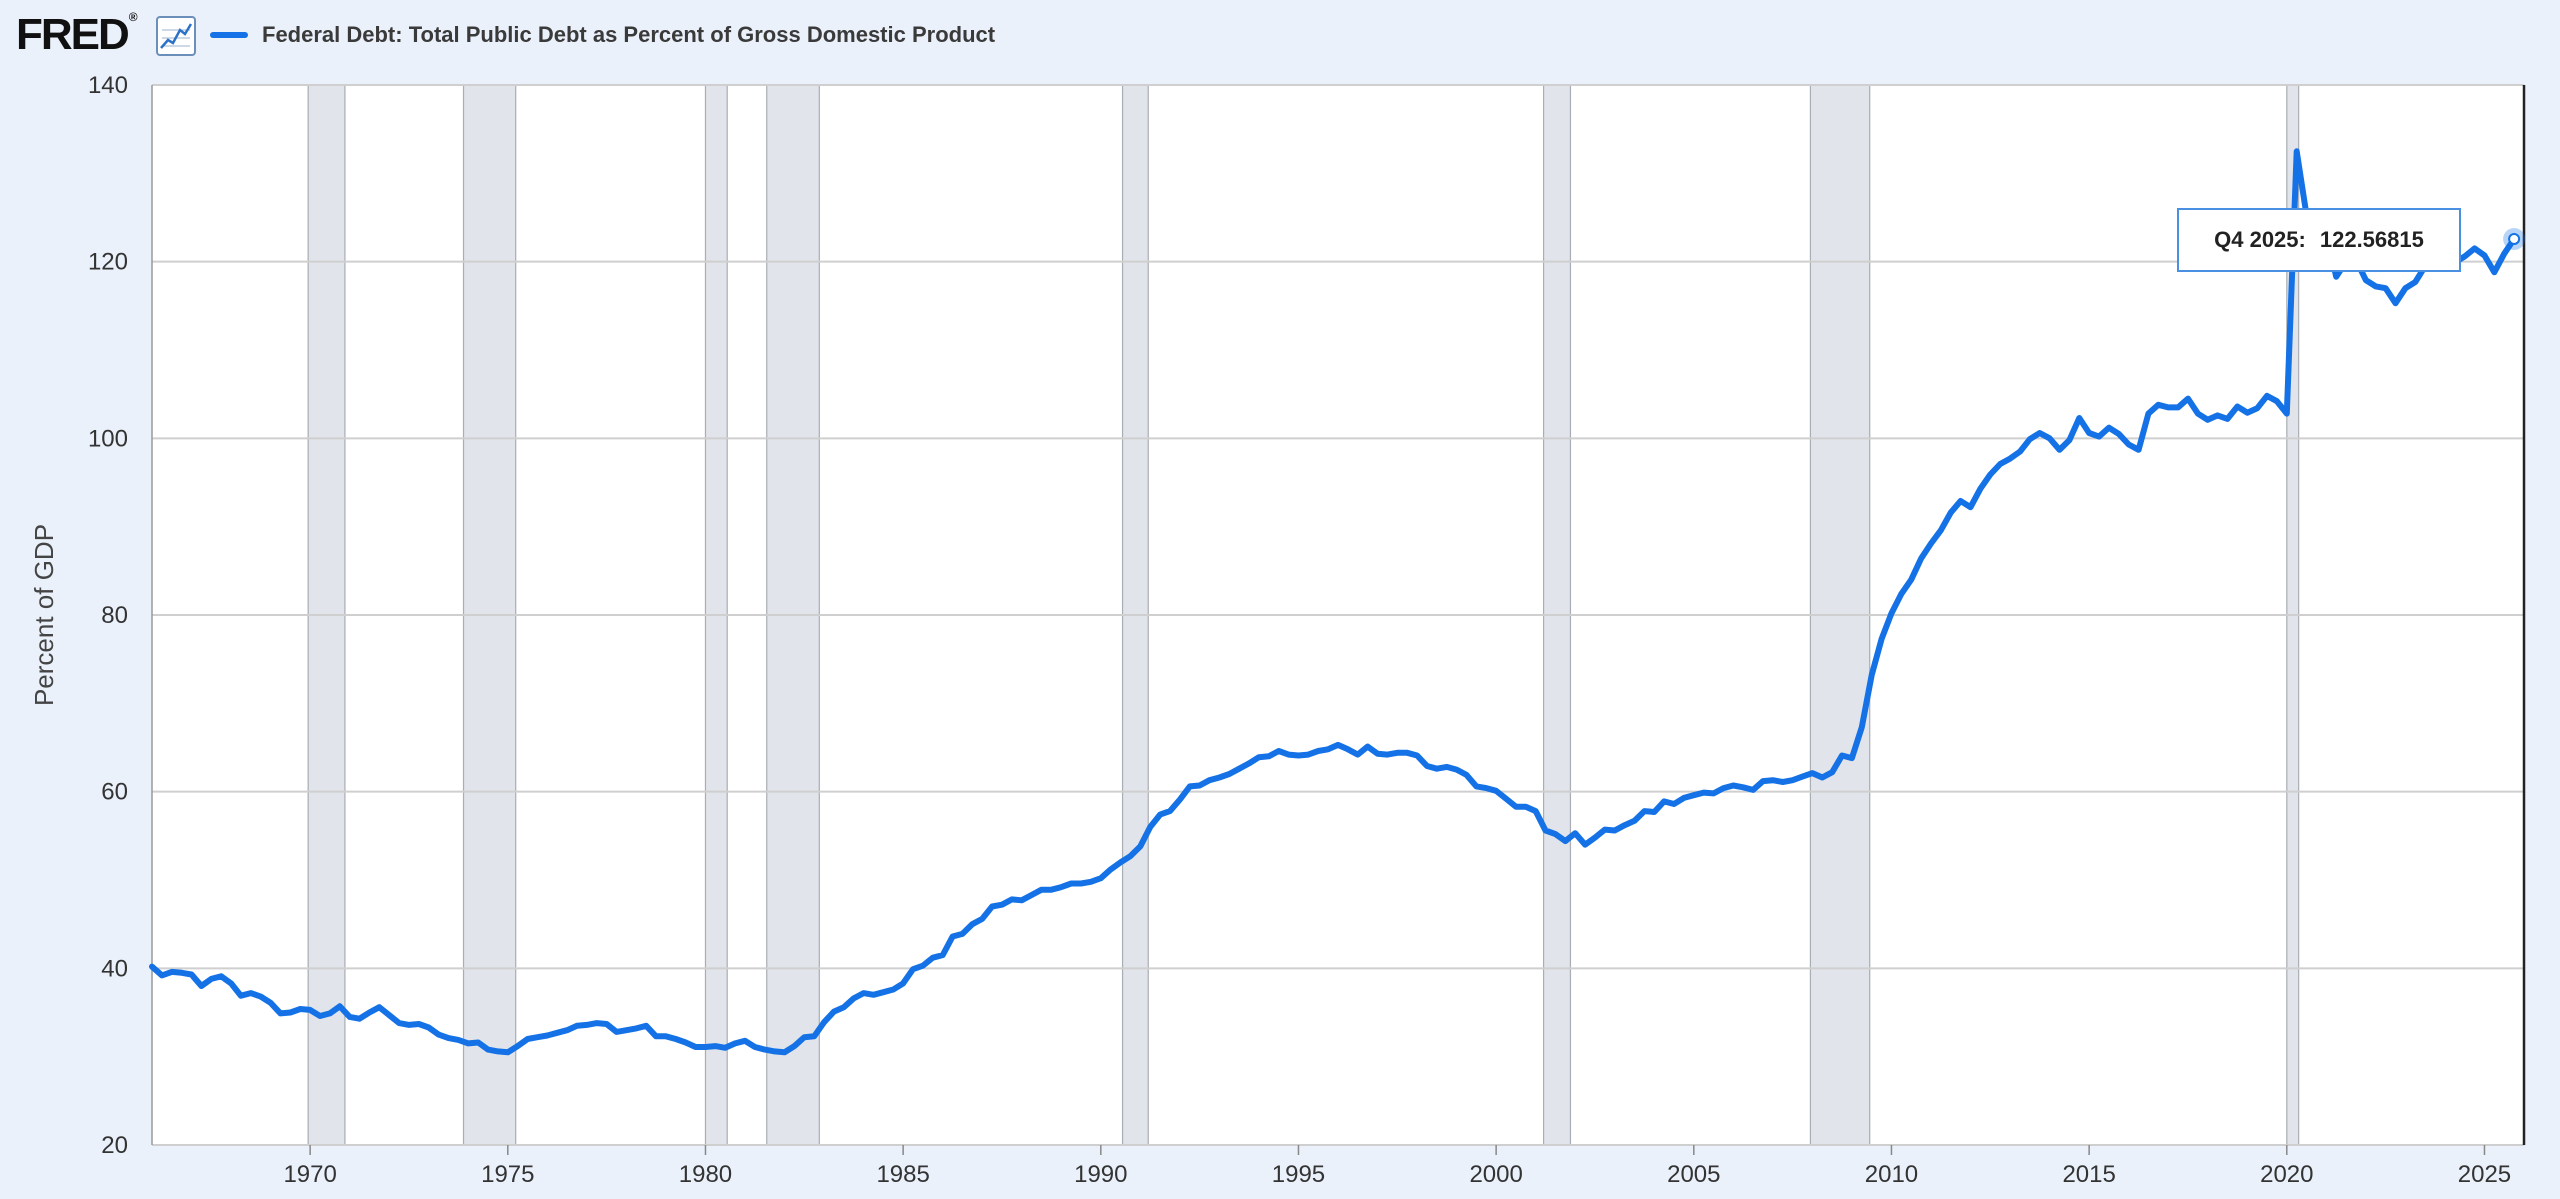 The width and height of the screenshot is (2560, 1199). I want to click on y-tick-label: 120, so click(108, 262).